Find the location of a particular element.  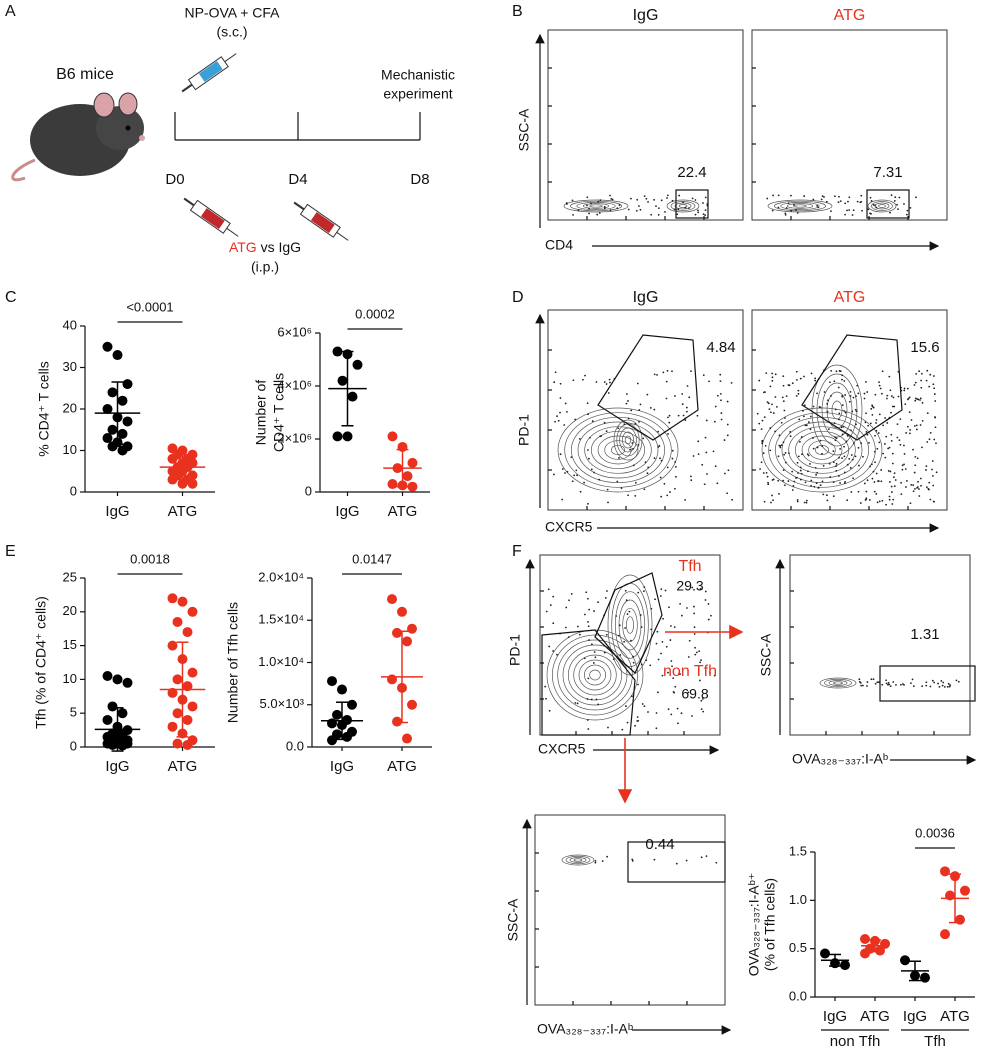

endpoint: Mechanistic is located at coordinates (418, 75).